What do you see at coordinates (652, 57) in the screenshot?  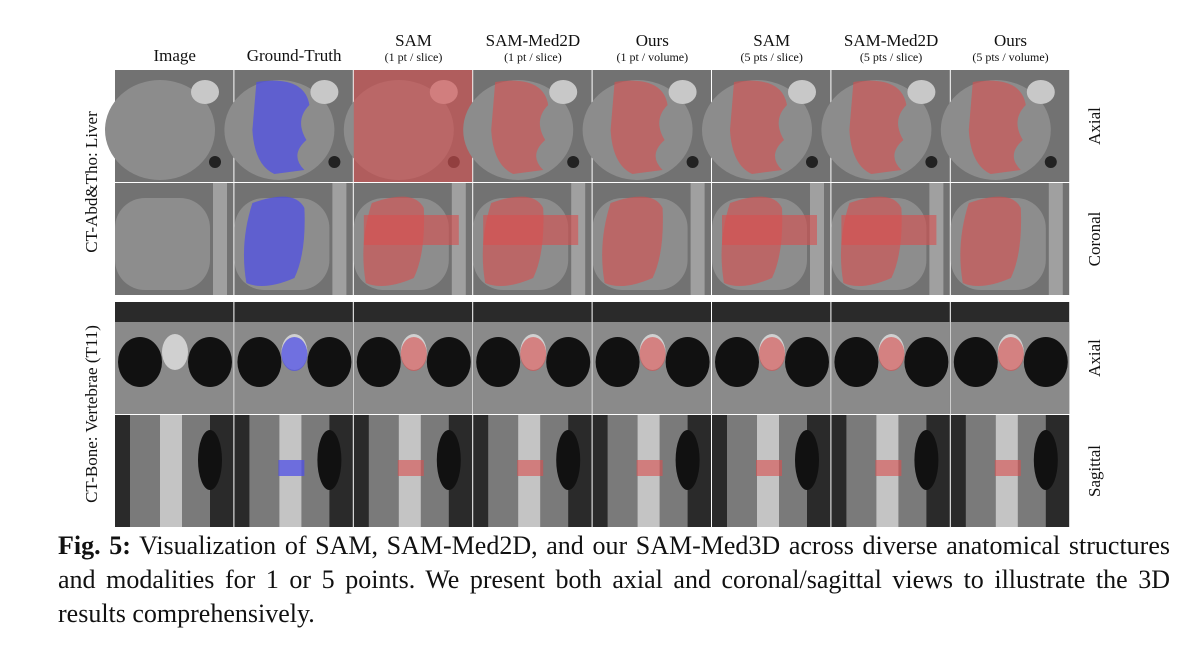 I see `column-subtitle: (1 pt / volume)` at bounding box center [652, 57].